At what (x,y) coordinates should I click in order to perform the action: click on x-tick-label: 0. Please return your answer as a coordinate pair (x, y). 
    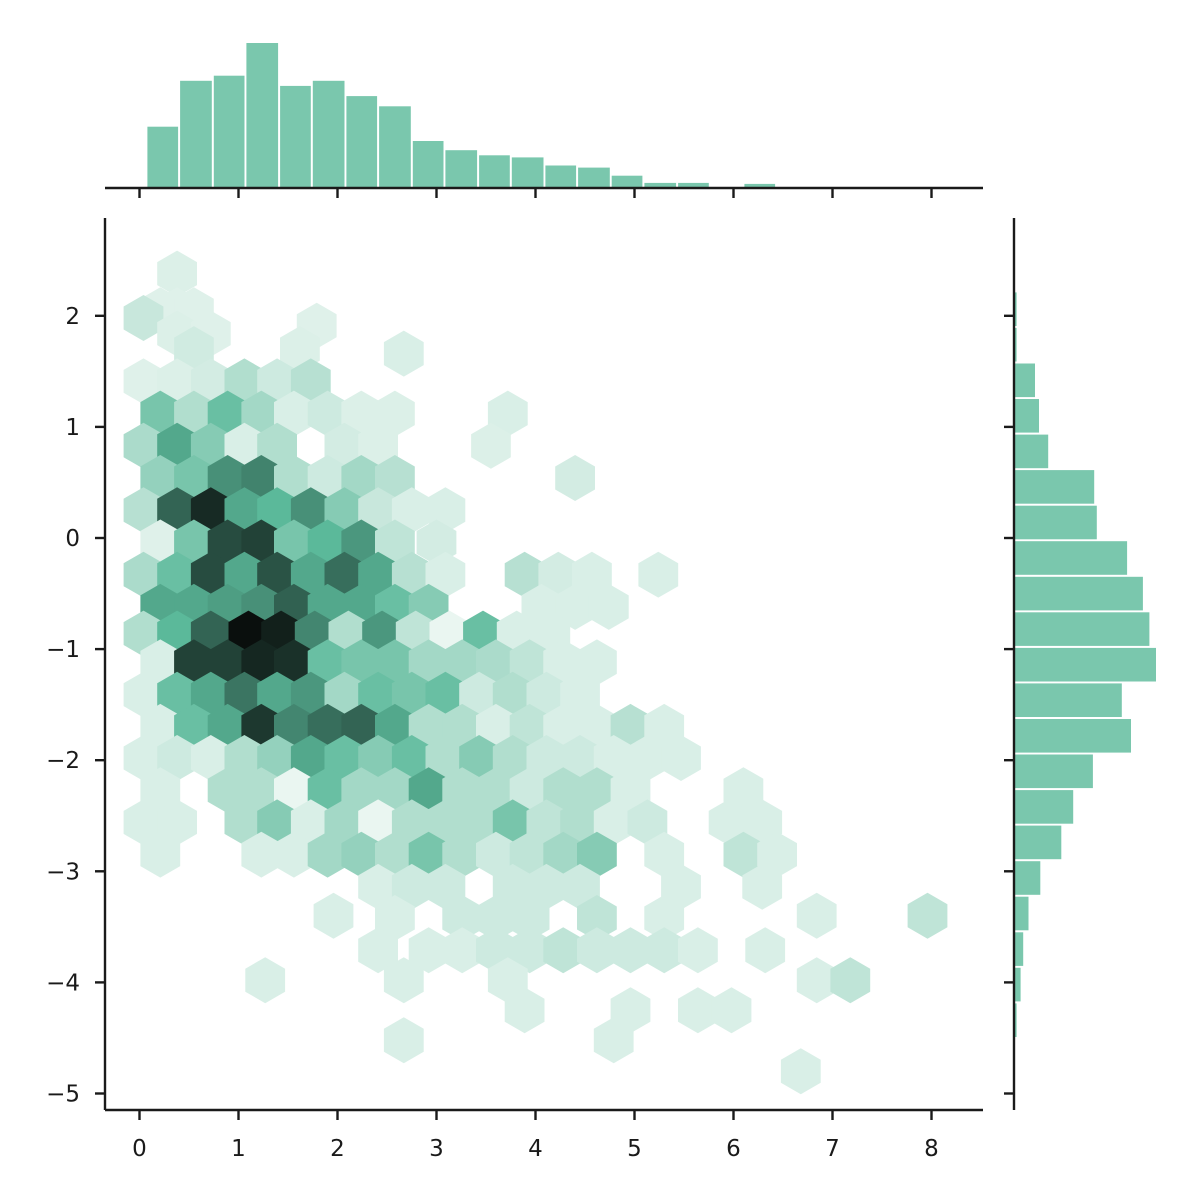
    Looking at the image, I should click on (139, 1149).